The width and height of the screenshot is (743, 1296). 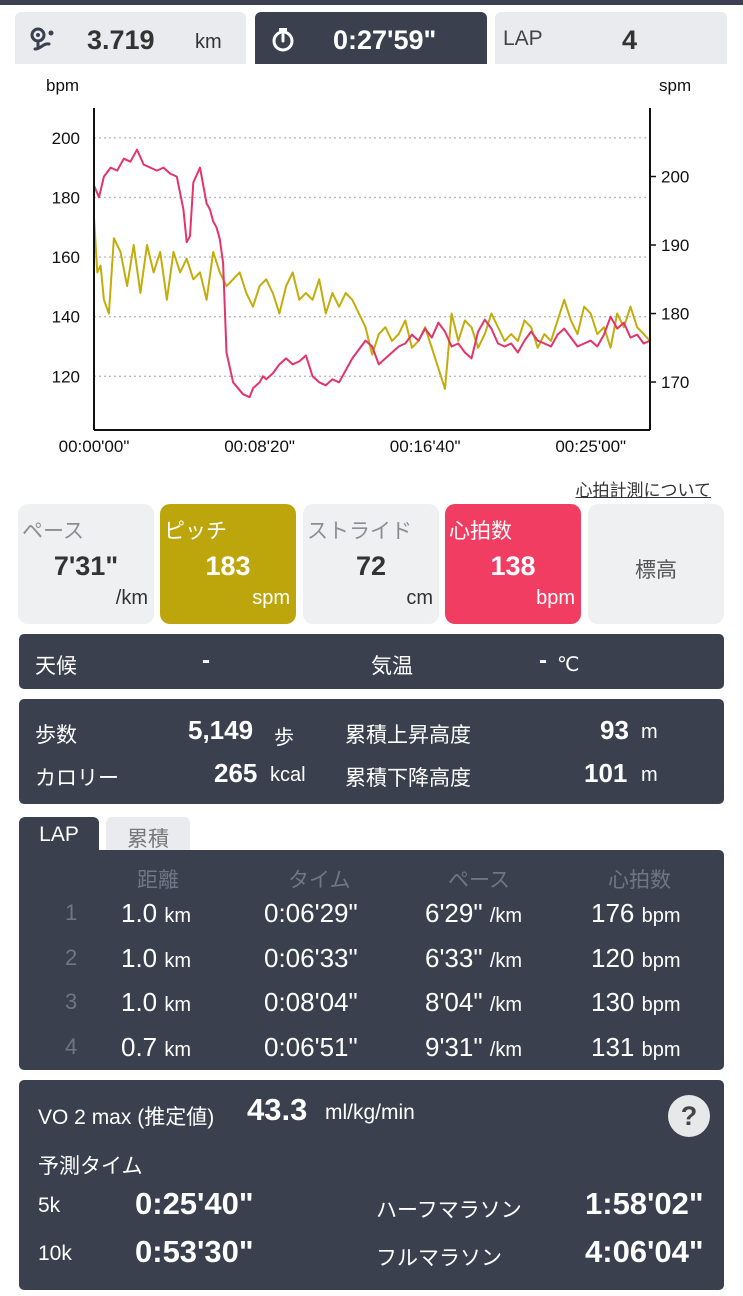 What do you see at coordinates (454, 958) in the screenshot?
I see `lap-pace-value: 6'33"` at bounding box center [454, 958].